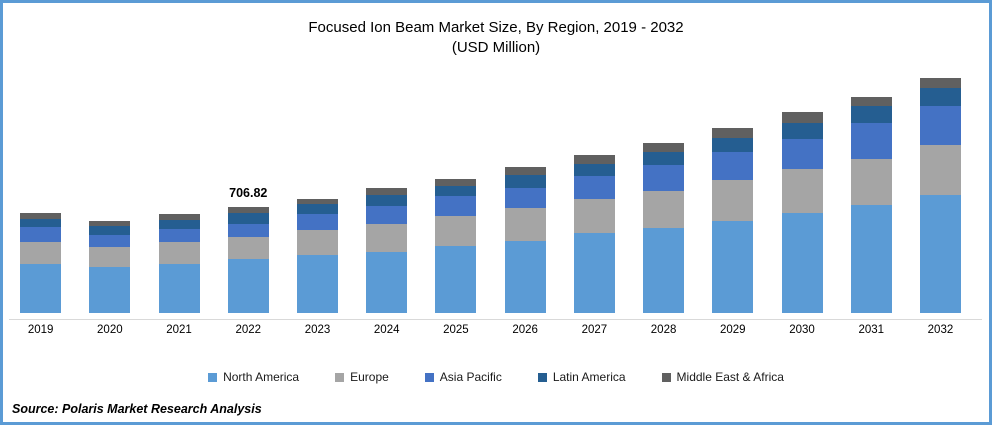 The height and width of the screenshot is (425, 992). I want to click on bar-slot-2028, so click(663, 193).